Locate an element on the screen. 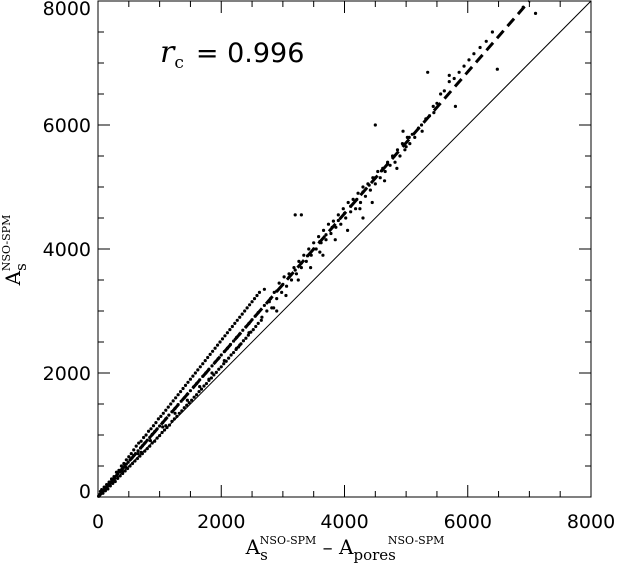 The image size is (617, 565). y-tick-label: 8000 is located at coordinates (67, 10).